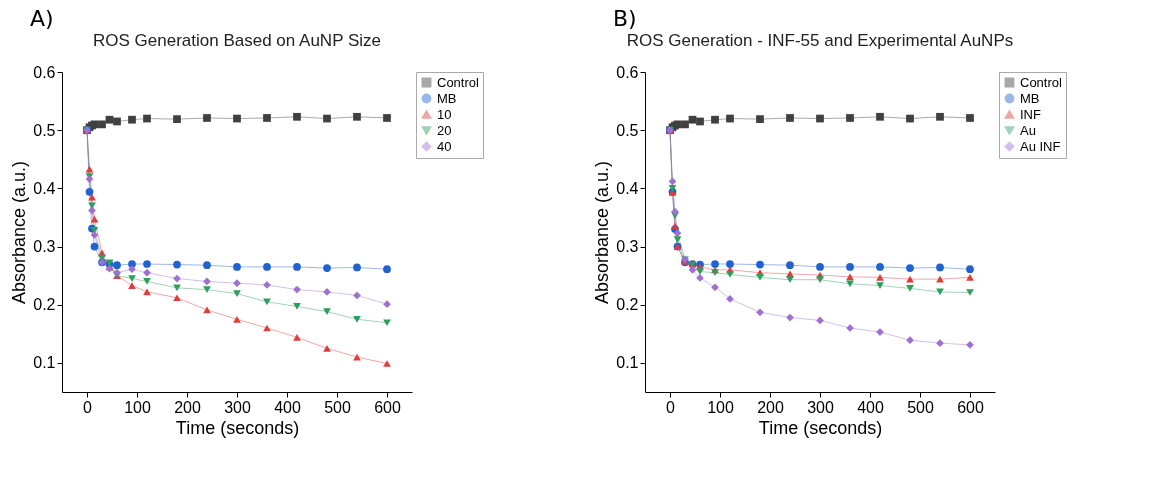 This screenshot has width=1167, height=495. What do you see at coordinates (444, 146) in the screenshot?
I see `legend-label: 40` at bounding box center [444, 146].